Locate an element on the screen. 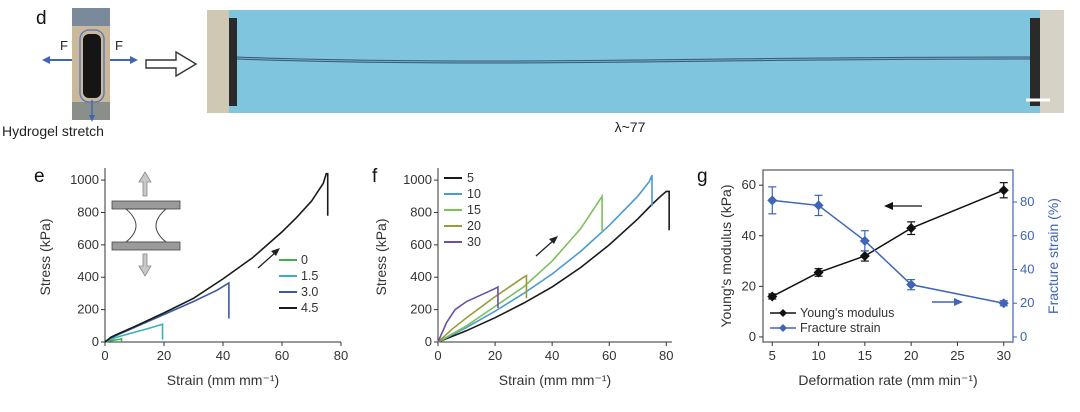  hydrogel-sample is located at coordinates (146, 225).